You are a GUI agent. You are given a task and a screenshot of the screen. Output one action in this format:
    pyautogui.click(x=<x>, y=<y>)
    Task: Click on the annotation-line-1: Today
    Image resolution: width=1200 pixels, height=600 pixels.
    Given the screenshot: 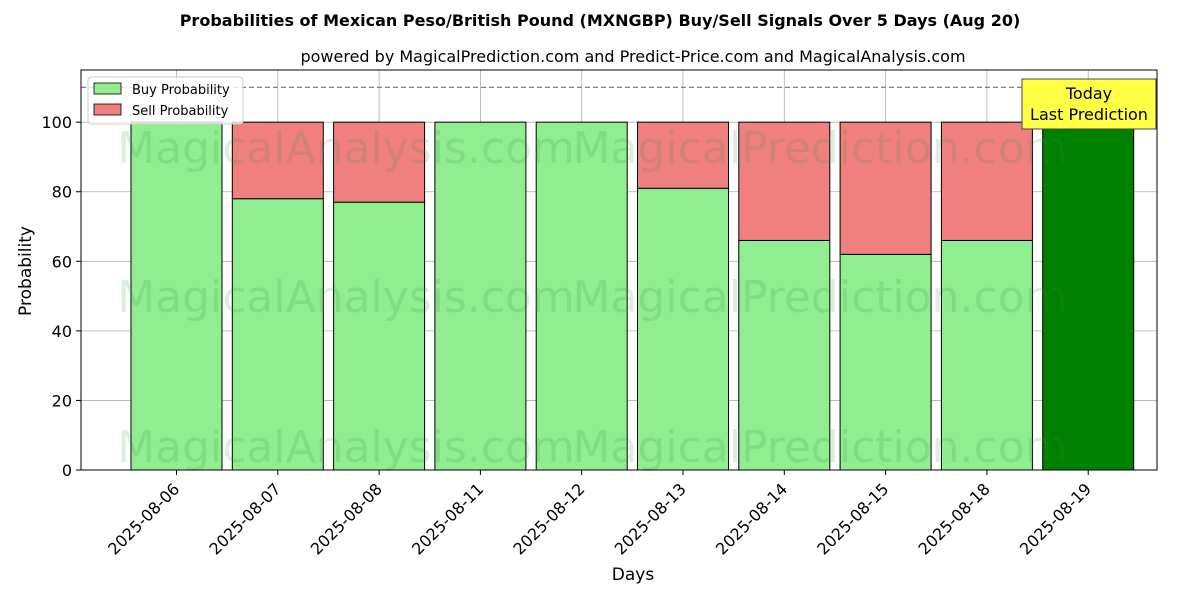 What is the action you would take?
    pyautogui.click(x=1088, y=93)
    